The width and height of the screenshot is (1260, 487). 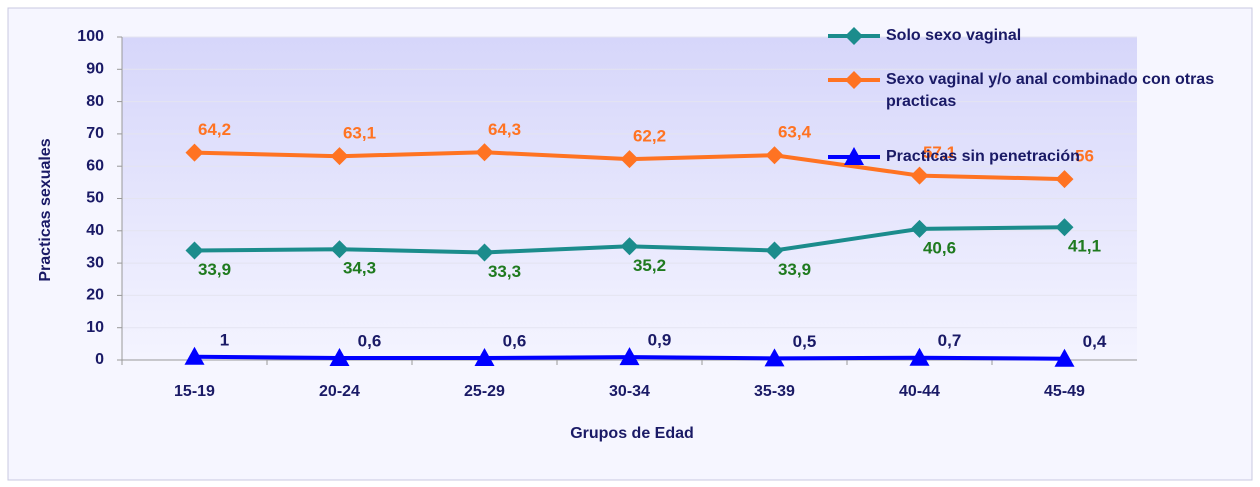 I want to click on data-label: 0,4, so click(x=1095, y=341).